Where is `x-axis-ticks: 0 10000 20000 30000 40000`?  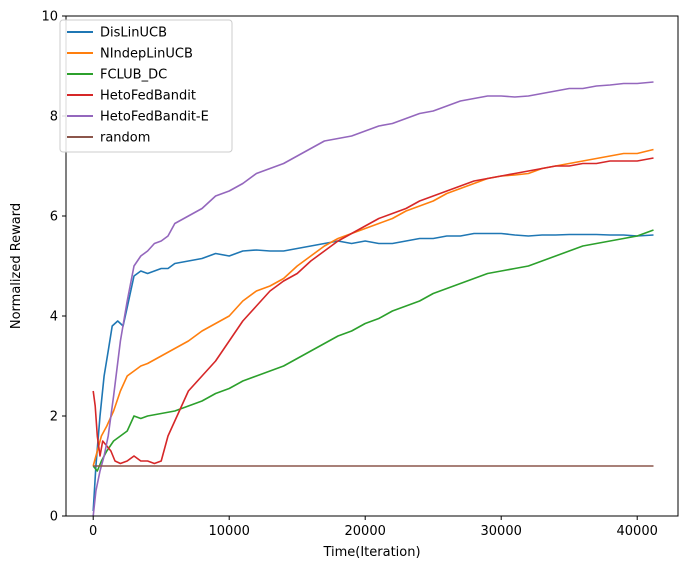 x-axis-ticks: 0 10000 20000 30000 40000 is located at coordinates (373, 527).